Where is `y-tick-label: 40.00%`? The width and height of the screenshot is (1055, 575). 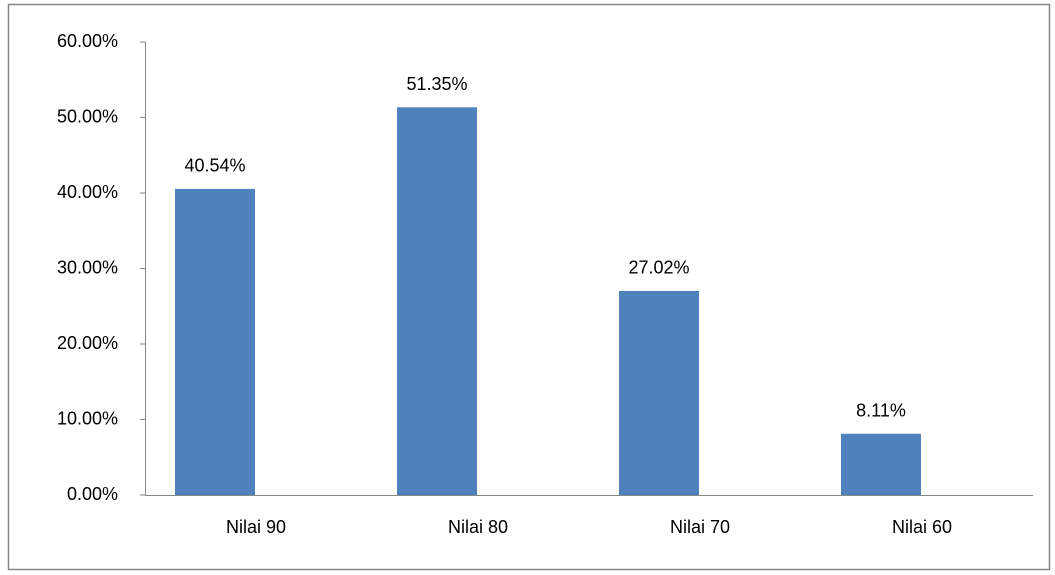 y-tick-label: 40.00% is located at coordinates (87, 192).